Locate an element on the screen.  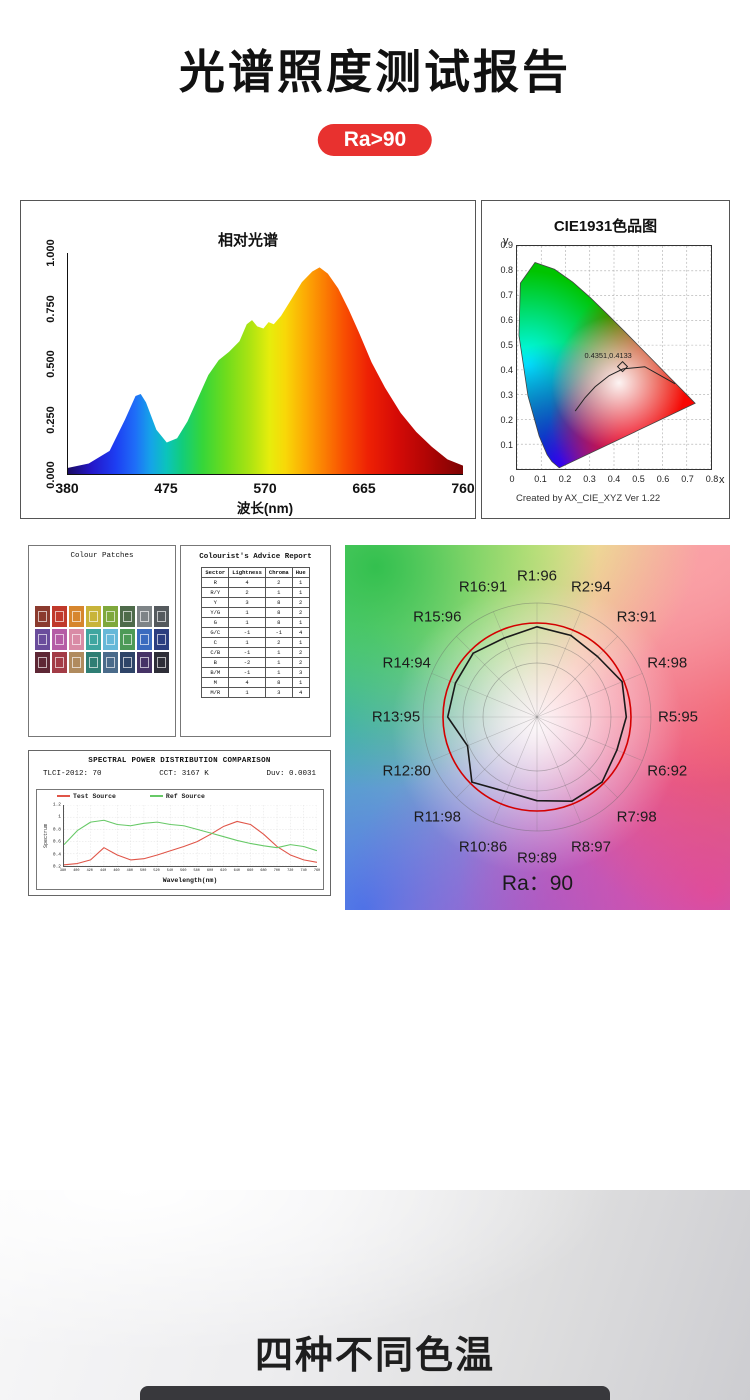
spectrum-x-tick: 380 is located at coordinates (67, 488).